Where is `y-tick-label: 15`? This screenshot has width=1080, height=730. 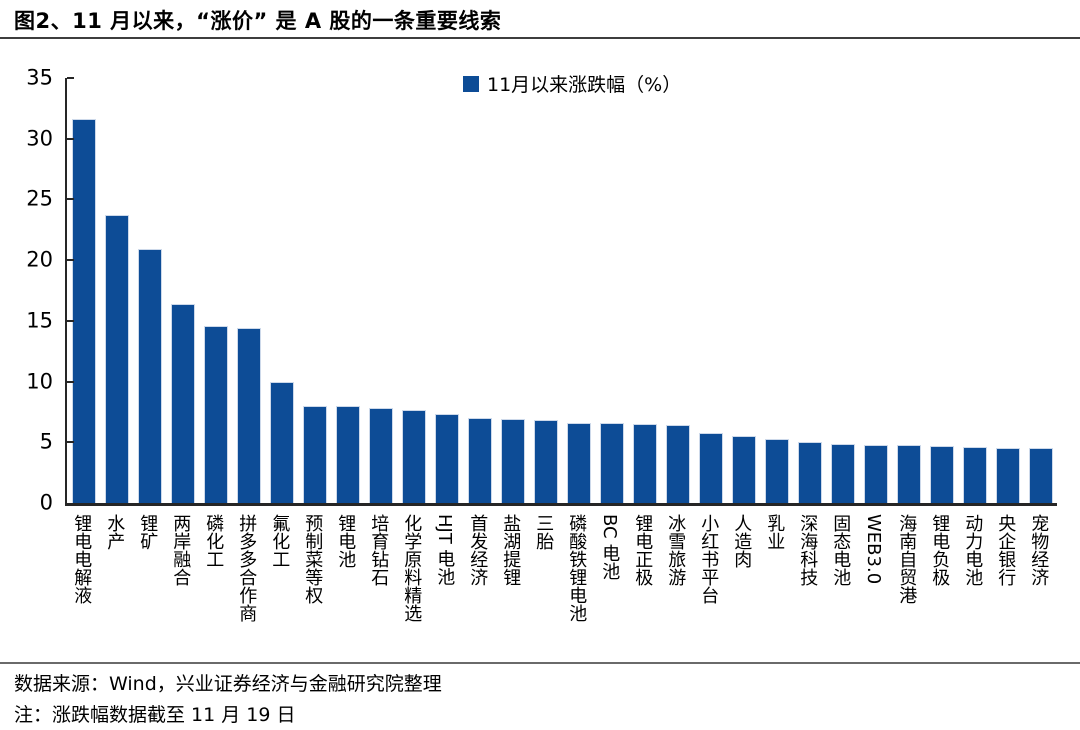 y-tick-label: 15 is located at coordinates (39, 320).